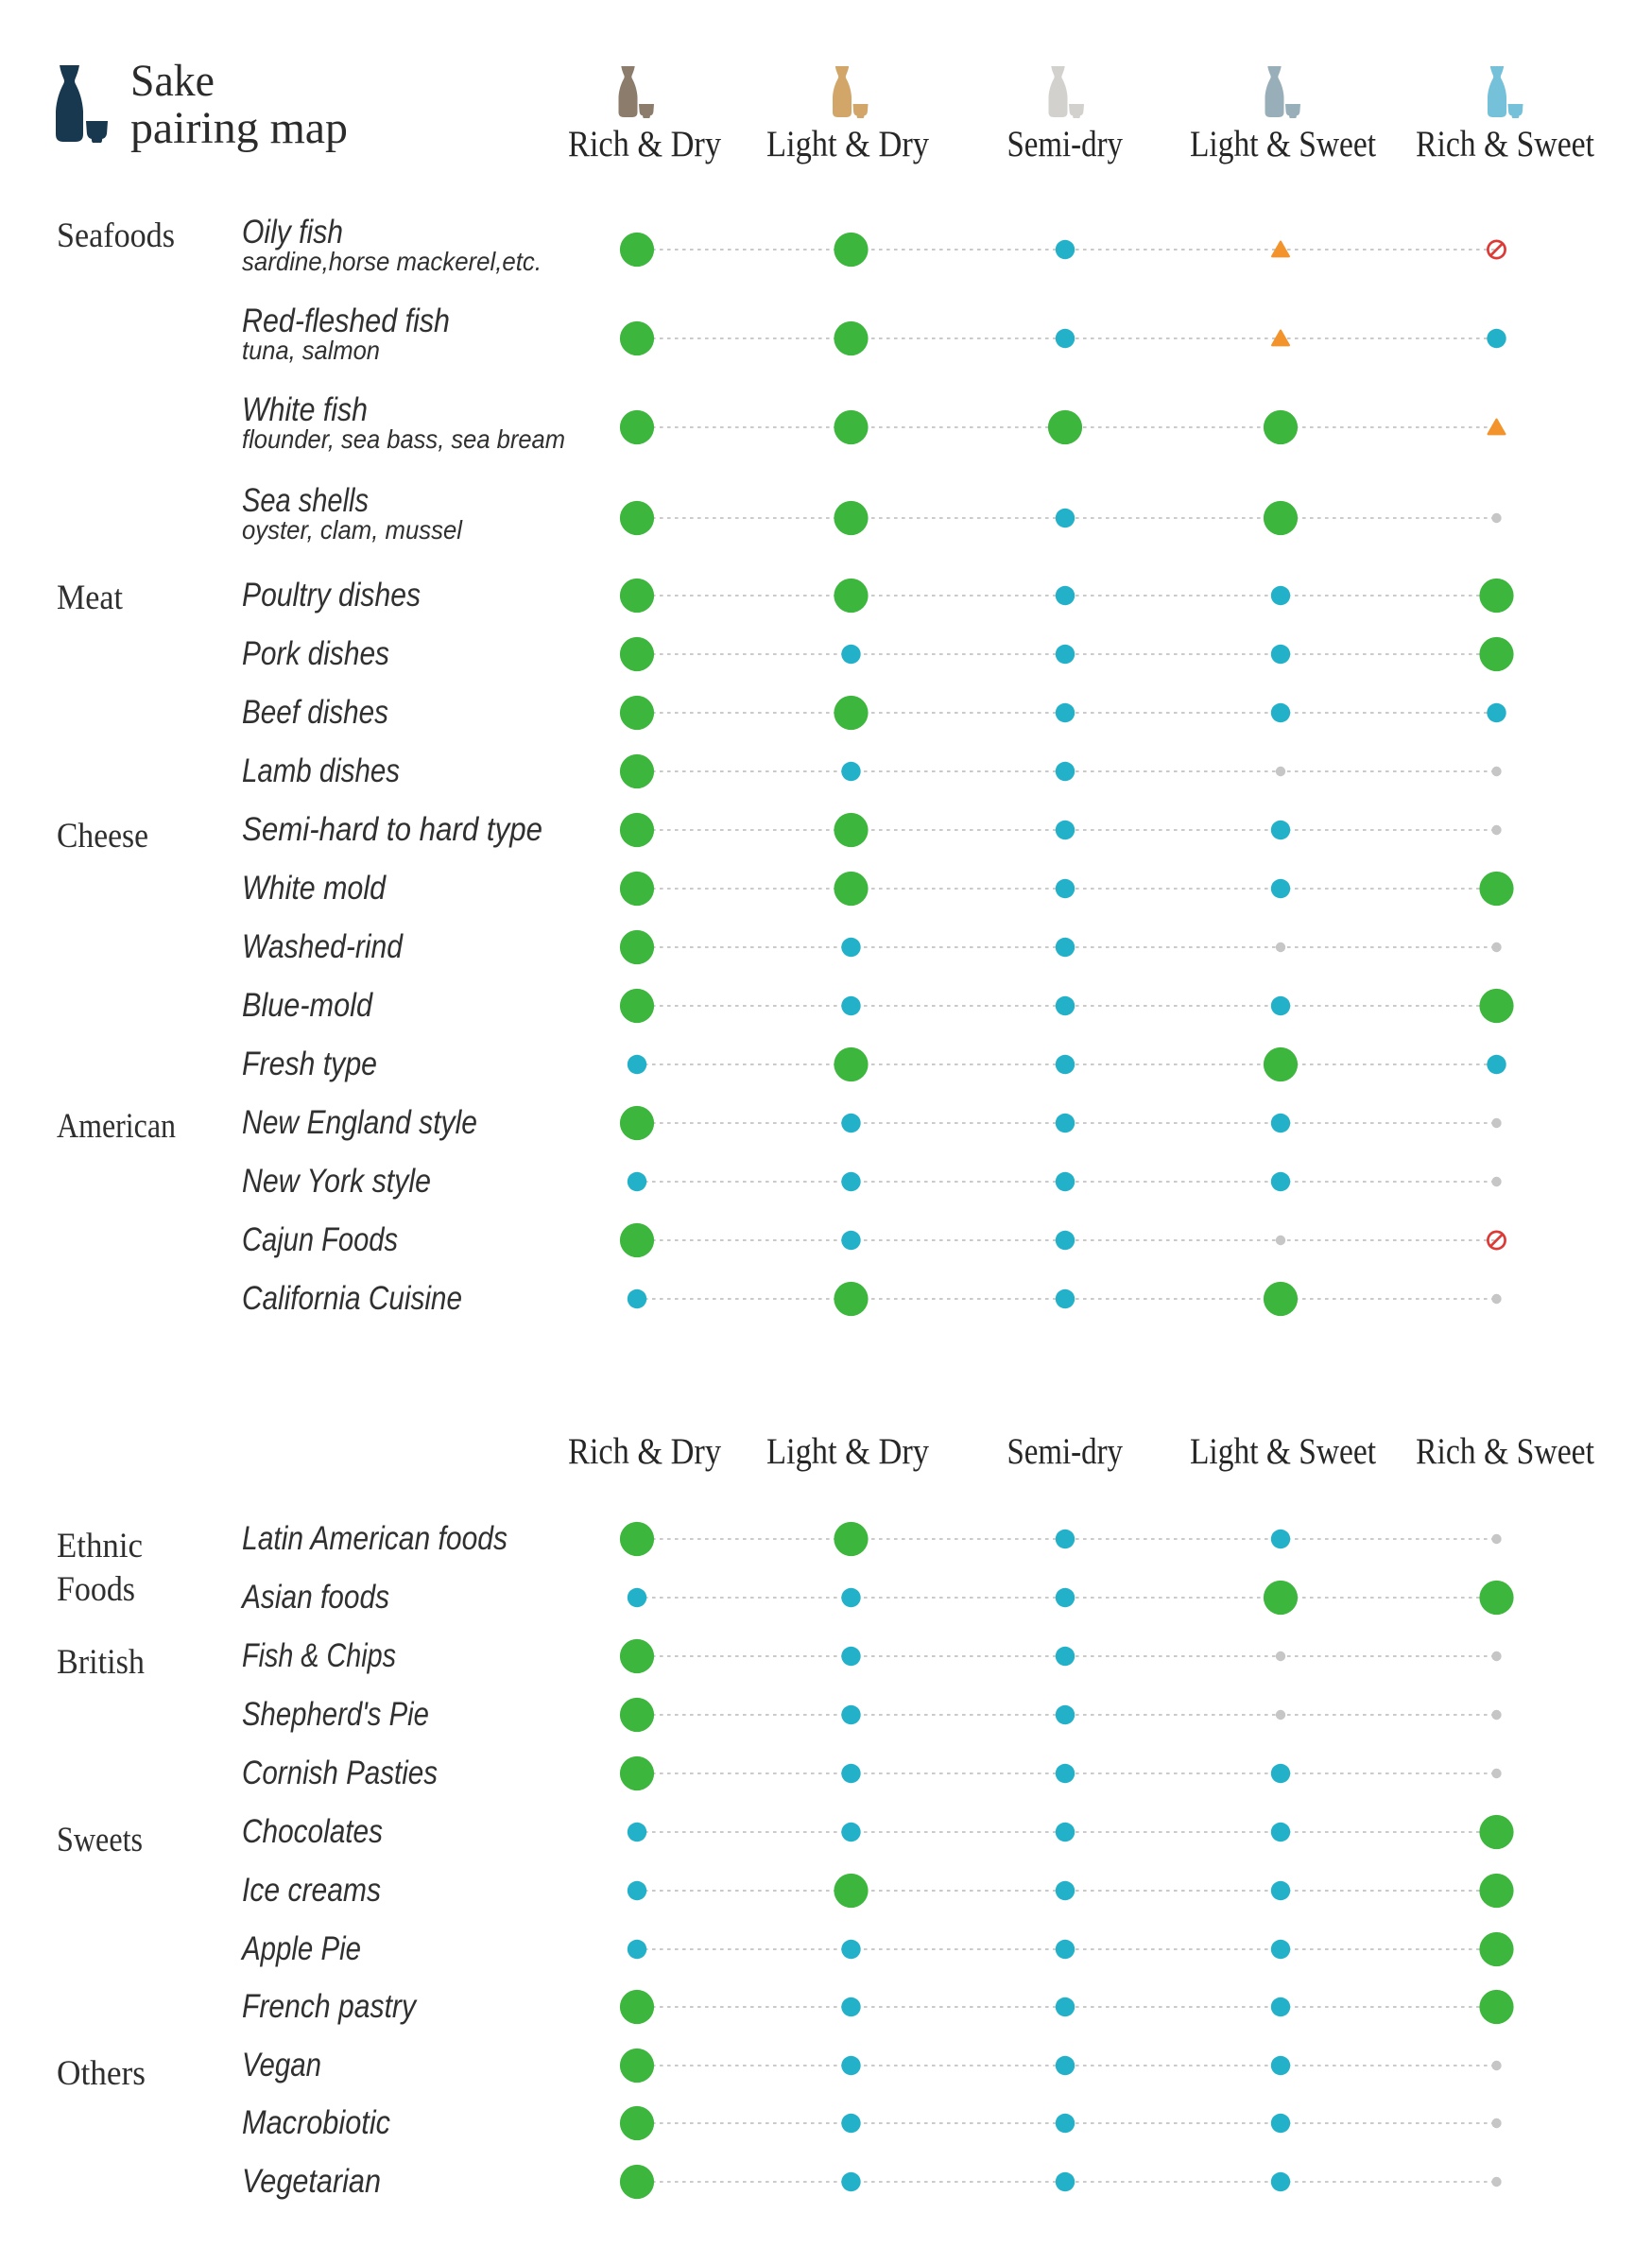 This screenshot has width=1652, height=2265. Describe the element at coordinates (314, 888) in the screenshot. I see `svg-text: White mold` at that location.